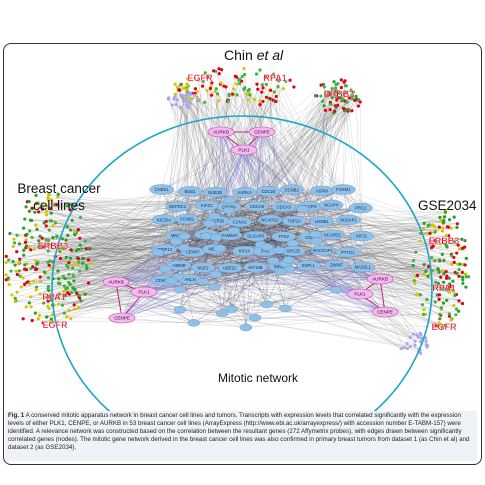  I want to click on hub-label: AURKB, so click(221, 132).